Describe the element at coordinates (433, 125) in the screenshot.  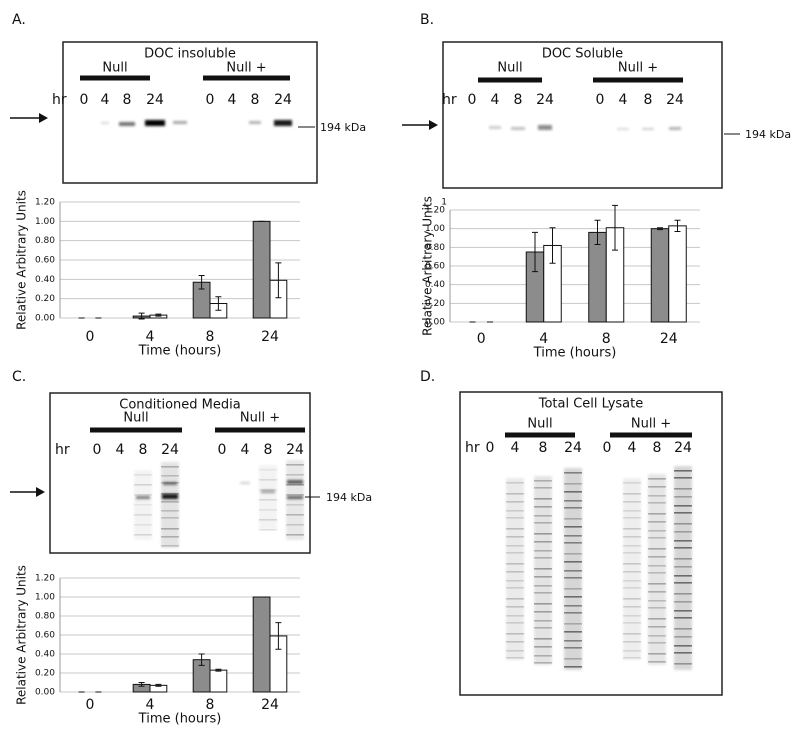
I see `arrow-head` at that location.